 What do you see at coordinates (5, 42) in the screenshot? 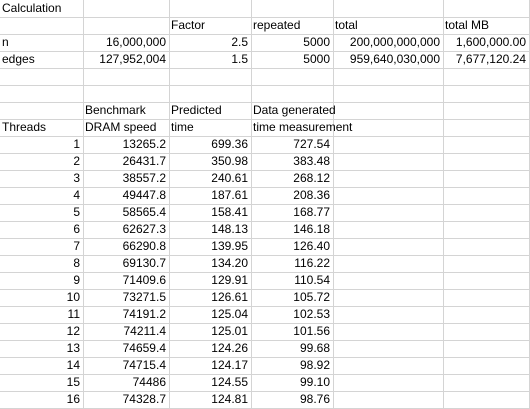
I see `cell-n-label: n` at bounding box center [5, 42].